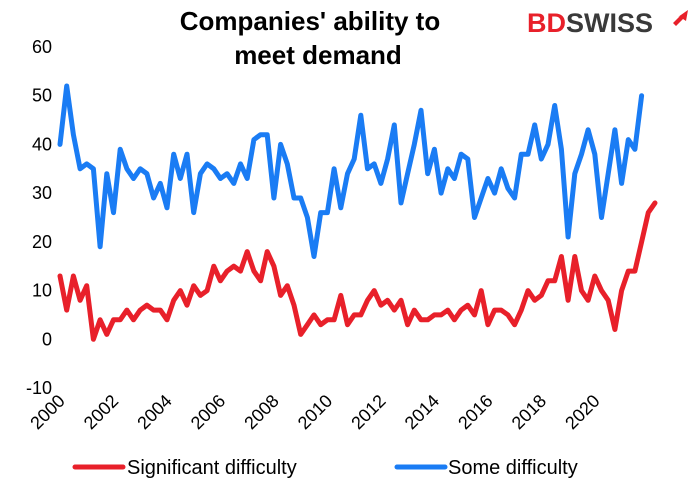 This screenshot has height=499, width=700. What do you see at coordinates (42, 291) in the screenshot?
I see `y-tick-label: 10` at bounding box center [42, 291].